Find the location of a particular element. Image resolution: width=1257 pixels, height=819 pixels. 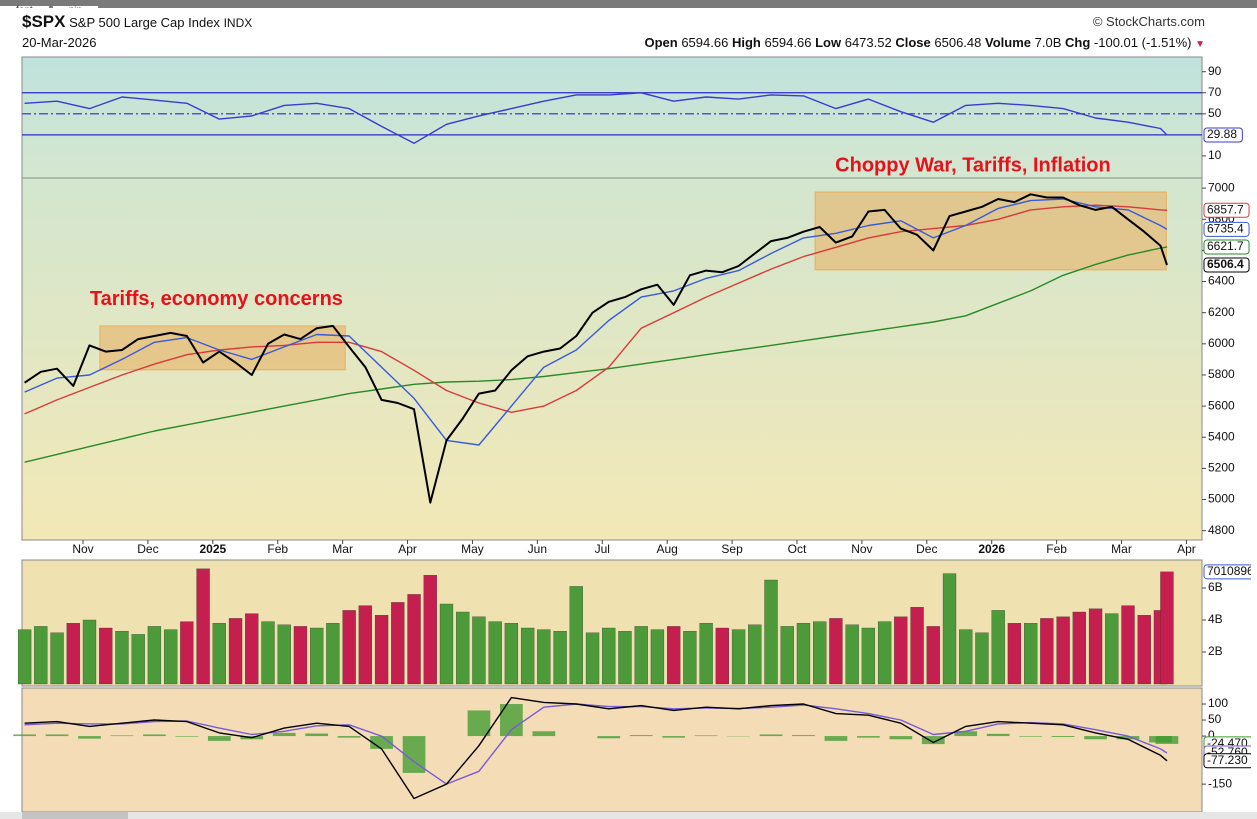

y-tick-label: 2B is located at coordinates (1215, 651).